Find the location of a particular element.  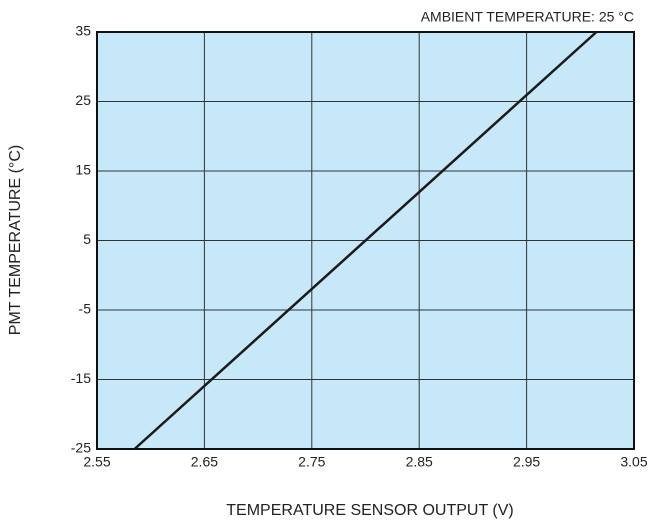

y-axis-label: PMT TEMPERATURE (°C) is located at coordinates (15, 240).